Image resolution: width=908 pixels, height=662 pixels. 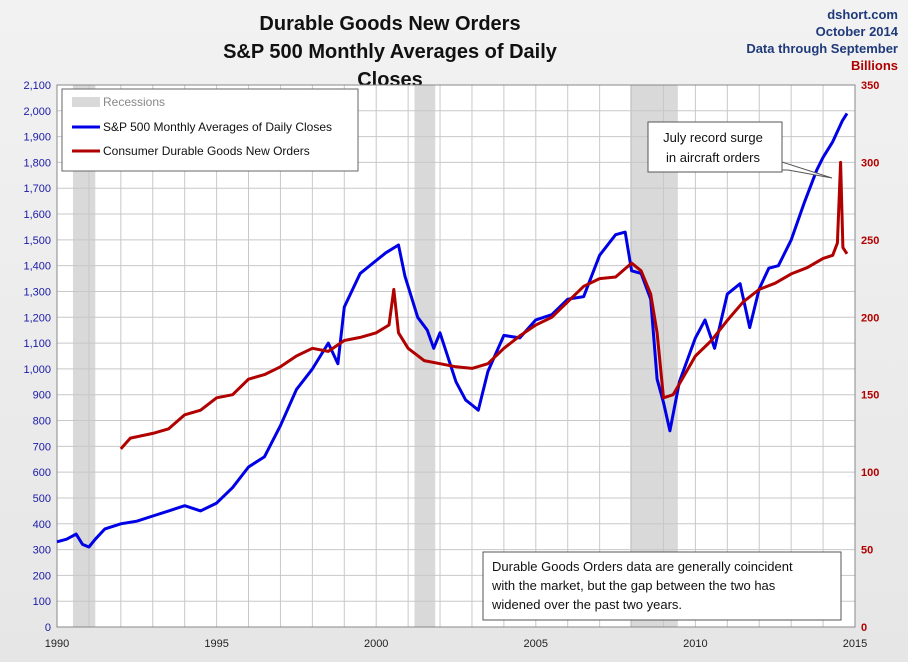 What do you see at coordinates (42, 602) in the screenshot?
I see `y-left-tick-label: 100` at bounding box center [42, 602].